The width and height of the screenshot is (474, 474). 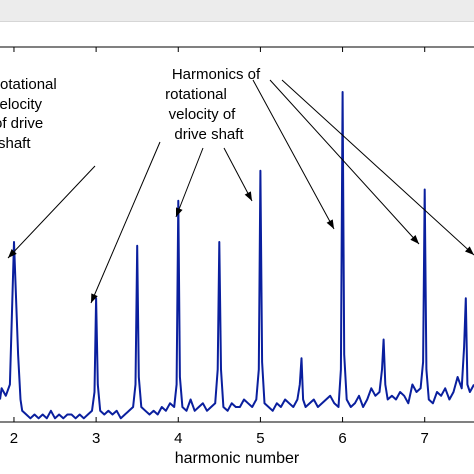 What do you see at coordinates (342, 438) in the screenshot?
I see `x-tick-label: 6` at bounding box center [342, 438].